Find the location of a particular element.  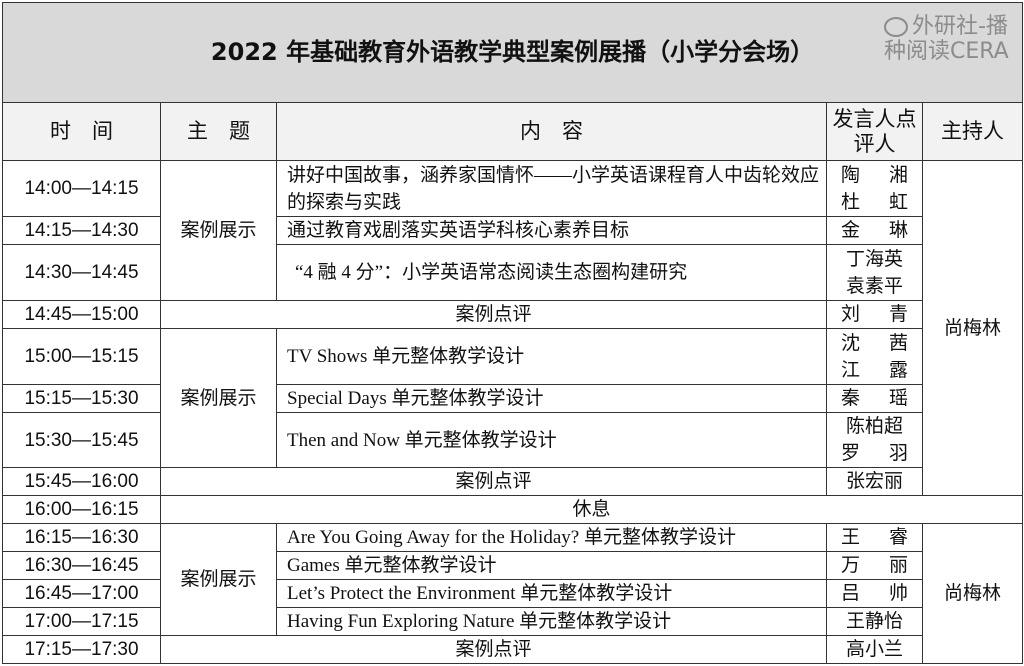

speaker-cell: 刘青 is located at coordinates (874, 314).